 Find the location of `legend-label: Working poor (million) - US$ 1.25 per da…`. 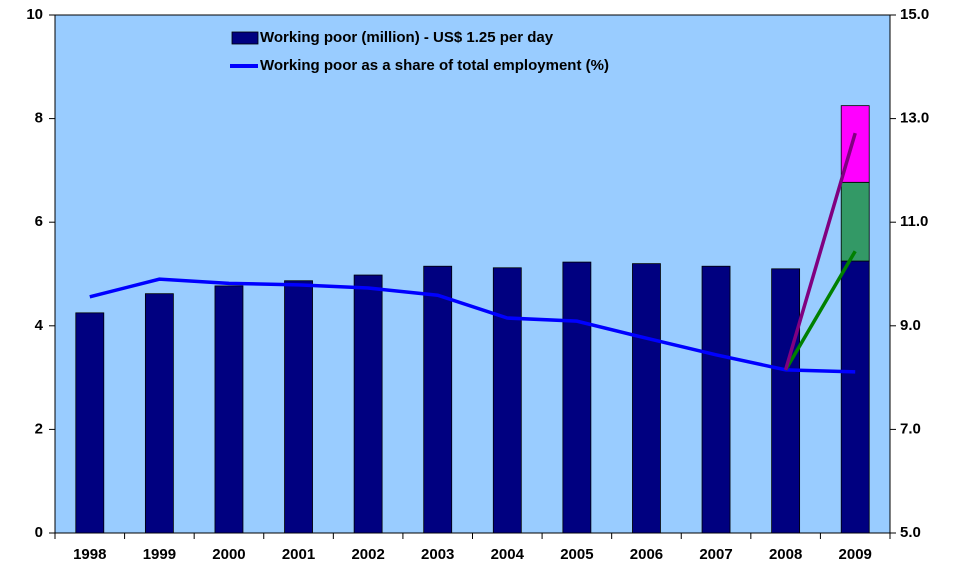

legend-label: Working poor (million) - US$ 1.25 per da… is located at coordinates (407, 37).